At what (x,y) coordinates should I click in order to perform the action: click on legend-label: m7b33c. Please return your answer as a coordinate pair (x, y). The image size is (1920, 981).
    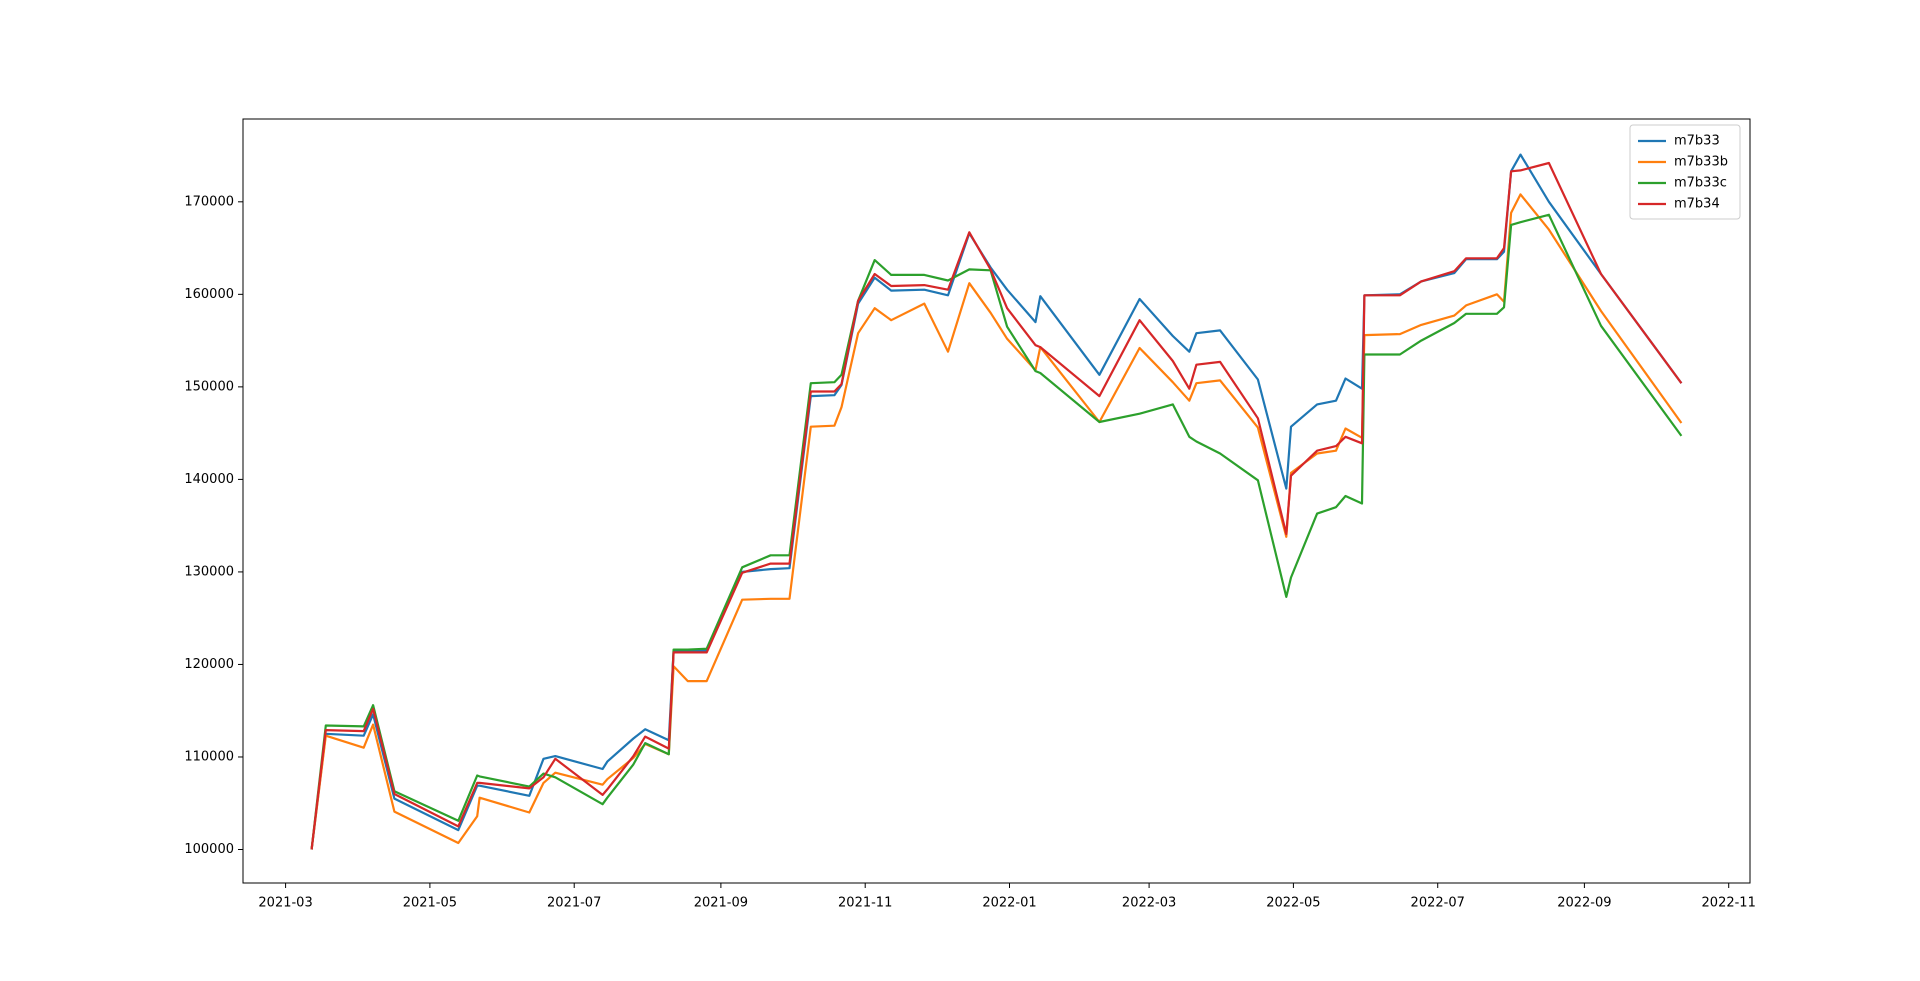
    Looking at the image, I should click on (1700, 183).